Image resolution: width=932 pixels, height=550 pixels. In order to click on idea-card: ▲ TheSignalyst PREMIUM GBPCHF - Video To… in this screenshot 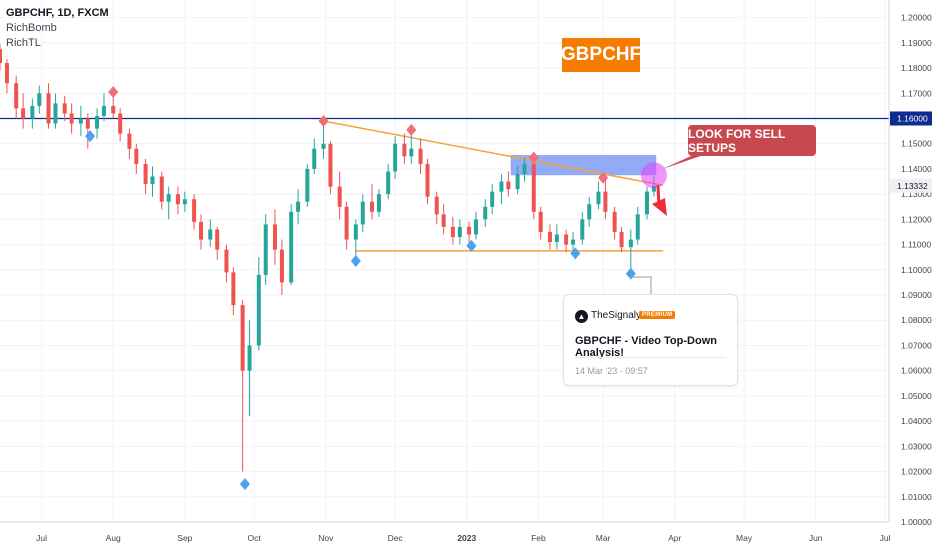, I will do `click(650, 340)`.